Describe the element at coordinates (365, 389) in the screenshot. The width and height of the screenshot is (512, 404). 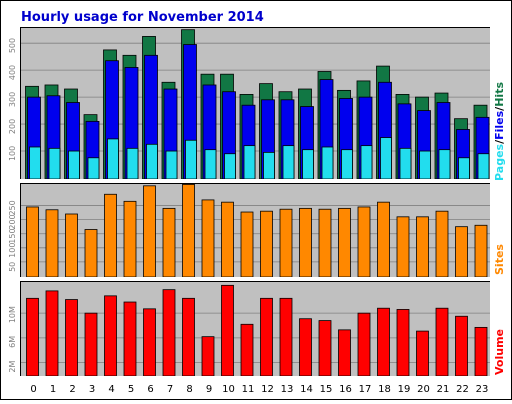
I see `x-tick-label: 17` at that location.